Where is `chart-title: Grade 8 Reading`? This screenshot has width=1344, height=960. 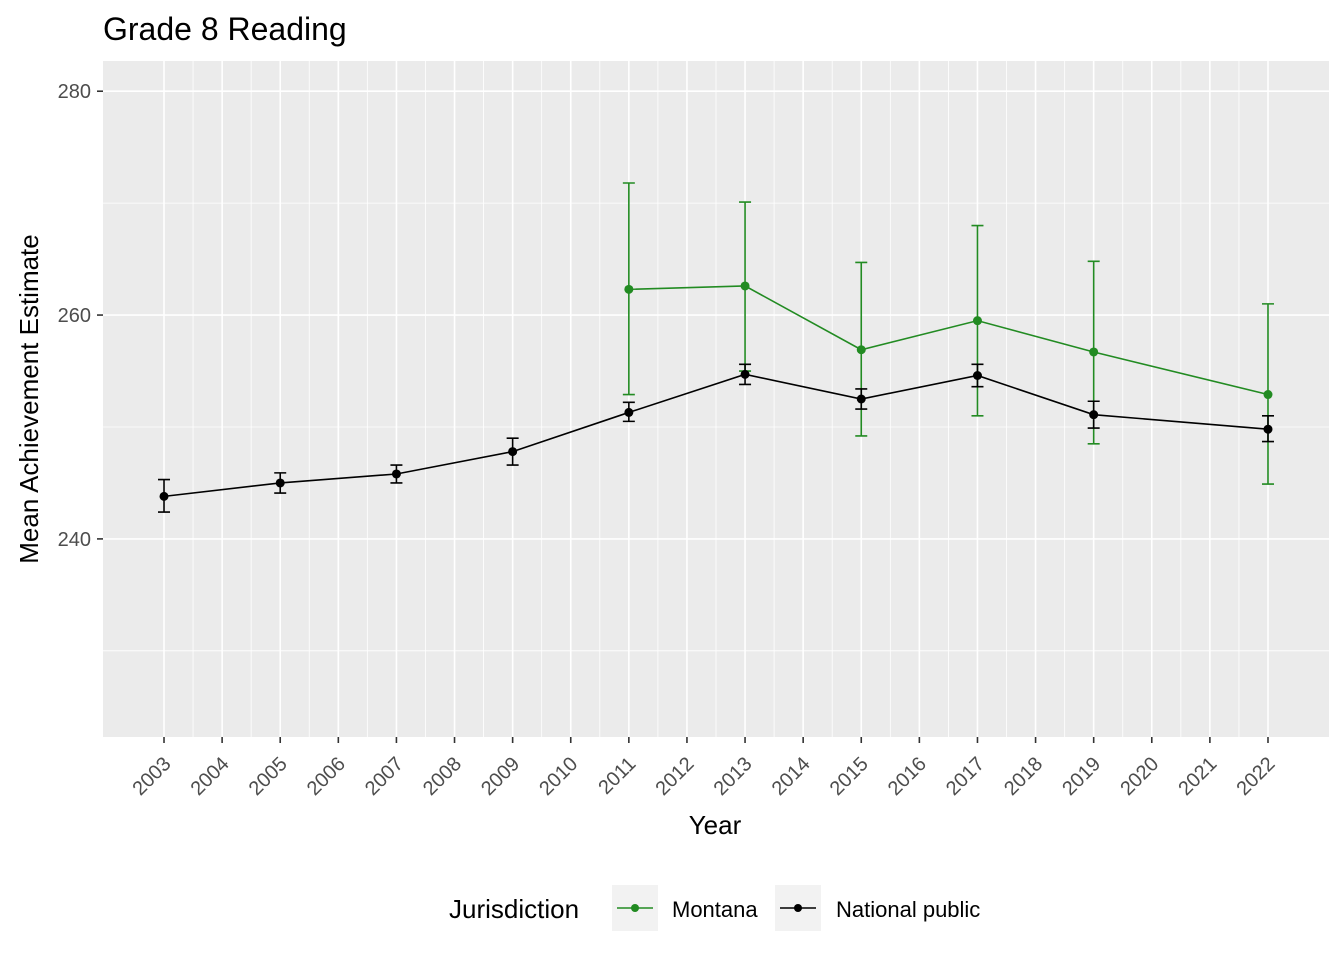
chart-title: Grade 8 Reading is located at coordinates (225, 29).